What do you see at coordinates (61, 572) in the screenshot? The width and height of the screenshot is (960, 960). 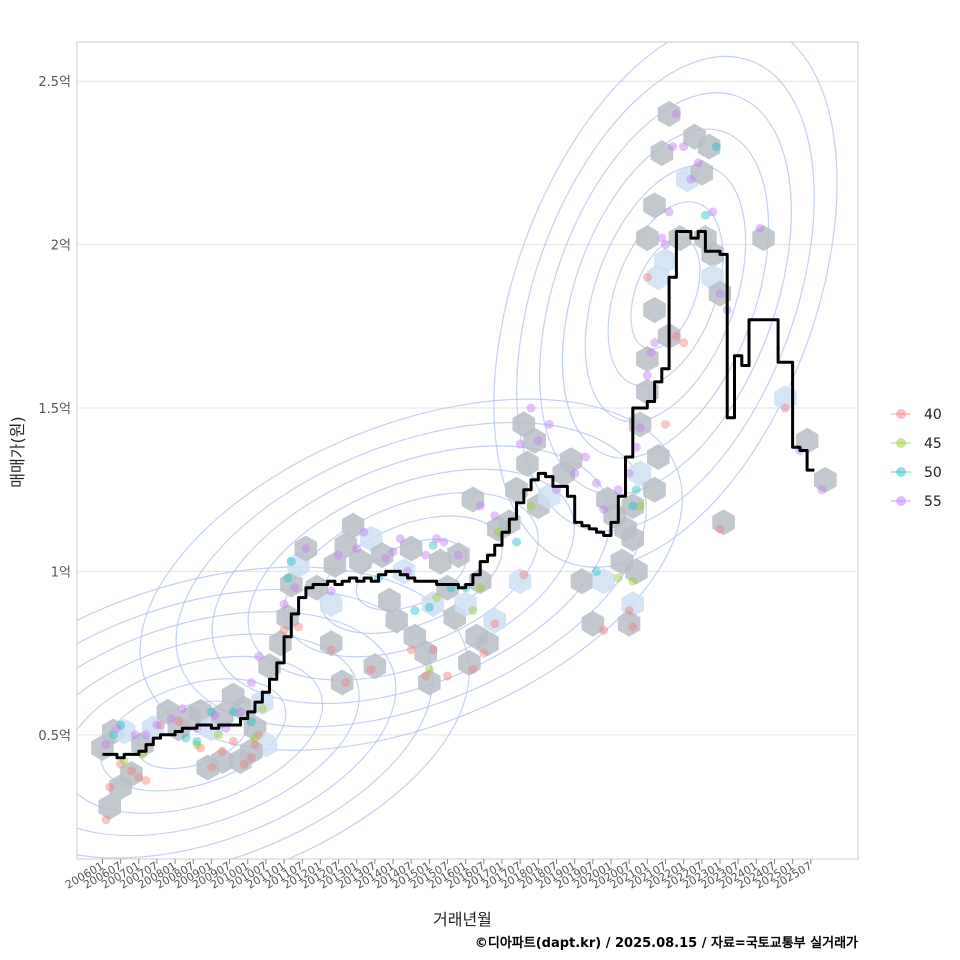 I see `y-tick-label: 1억` at bounding box center [61, 572].